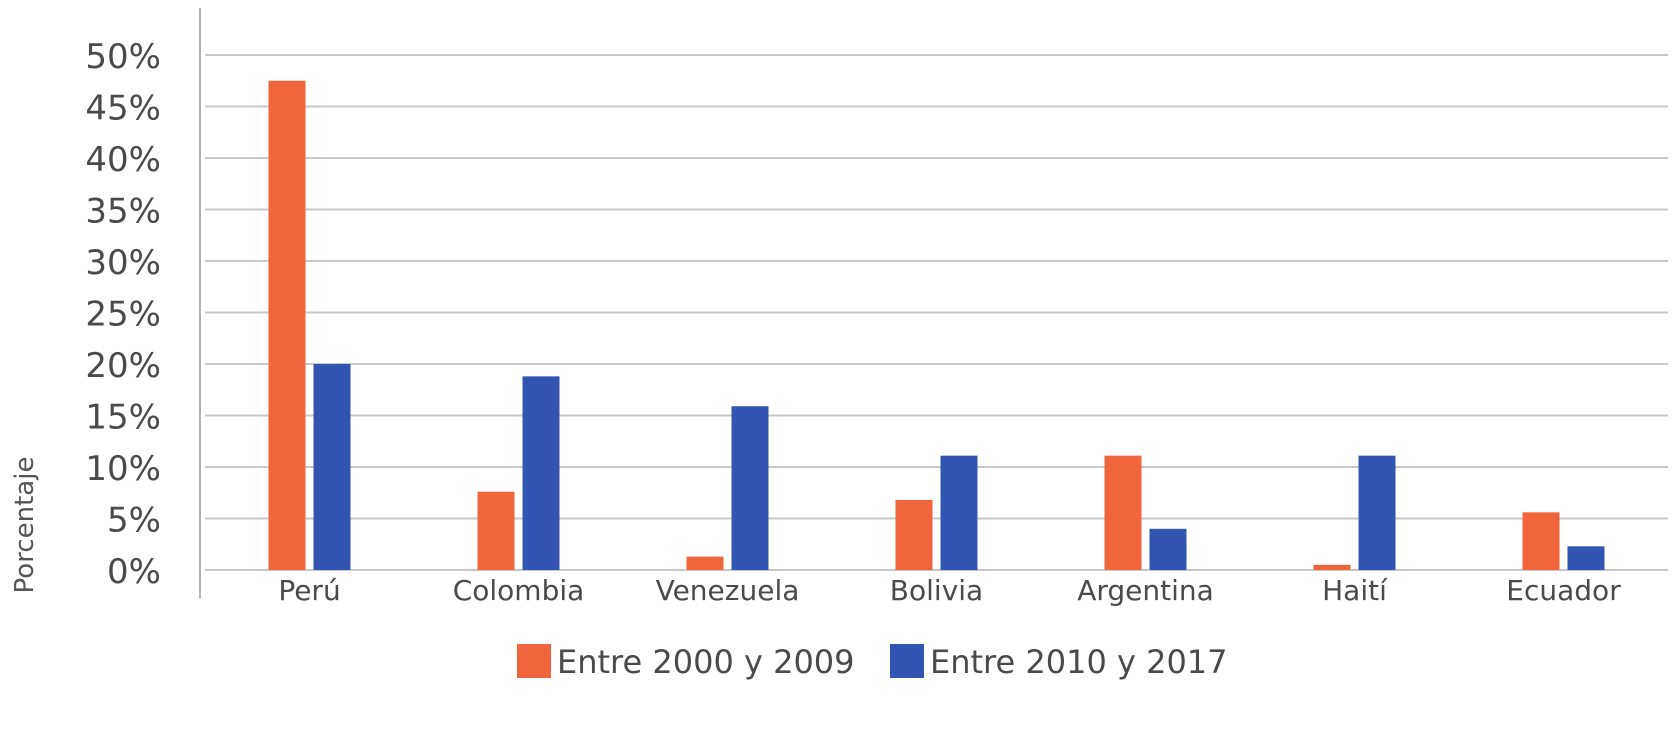 The width and height of the screenshot is (1677, 731). Describe the element at coordinates (872, 662) in the screenshot. I see `legend: Entre 2000 y 2009 Entre 2010 y 2017` at that location.